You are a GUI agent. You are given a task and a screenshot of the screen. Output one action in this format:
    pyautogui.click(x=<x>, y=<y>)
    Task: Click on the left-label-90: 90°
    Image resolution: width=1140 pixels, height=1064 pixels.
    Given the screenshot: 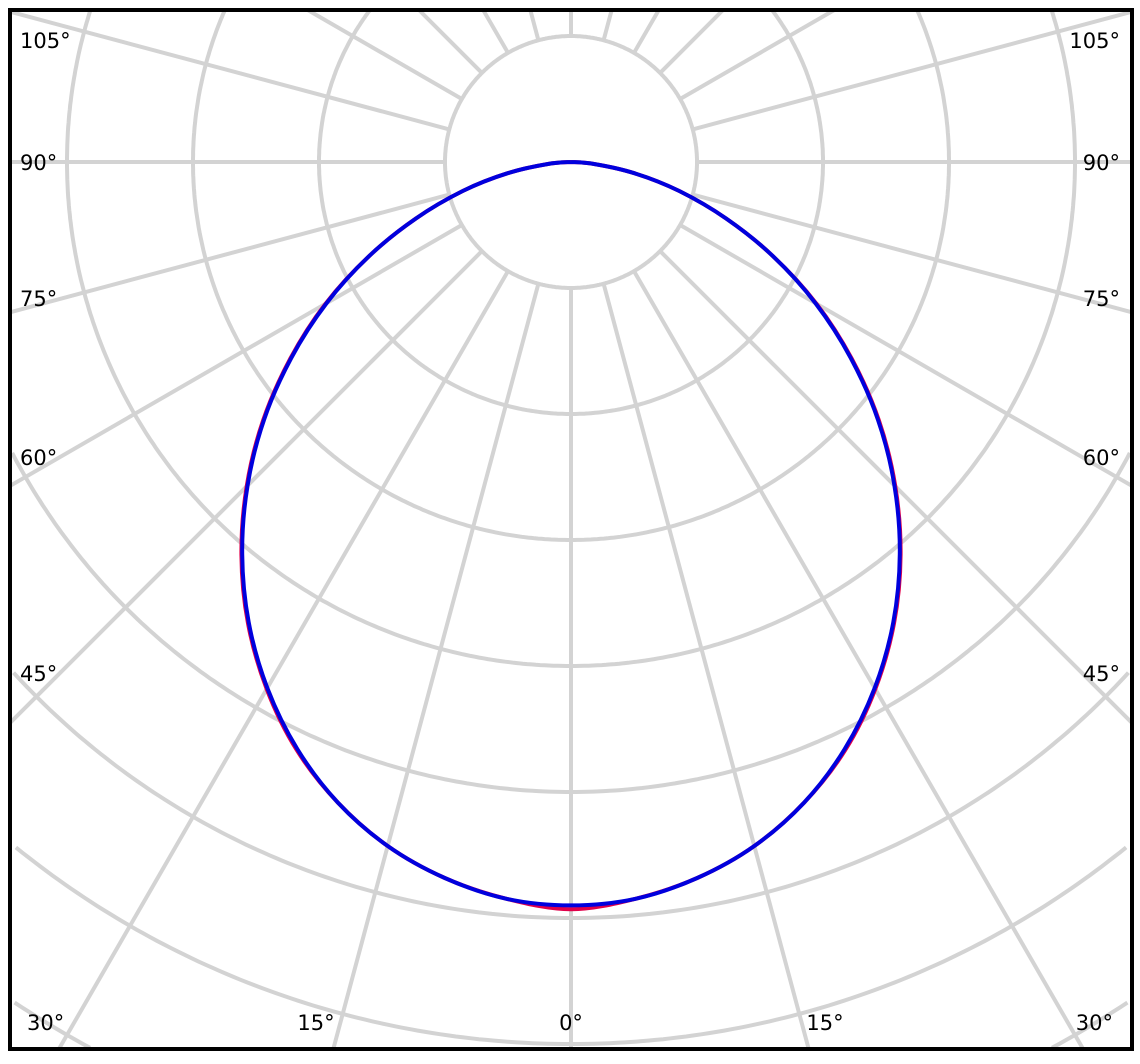 What is the action you would take?
    pyautogui.click(x=38, y=163)
    